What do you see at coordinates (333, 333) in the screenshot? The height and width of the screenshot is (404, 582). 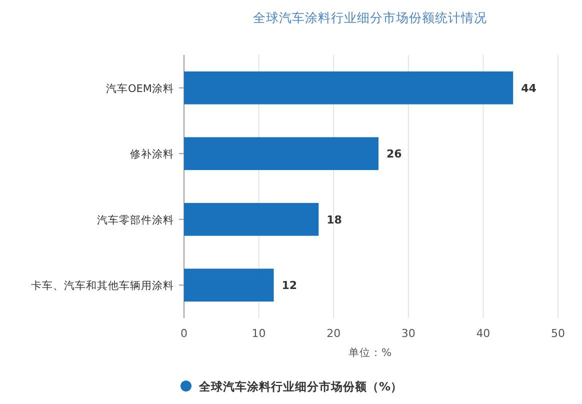 I see `x-tick-label: 20` at bounding box center [333, 333].